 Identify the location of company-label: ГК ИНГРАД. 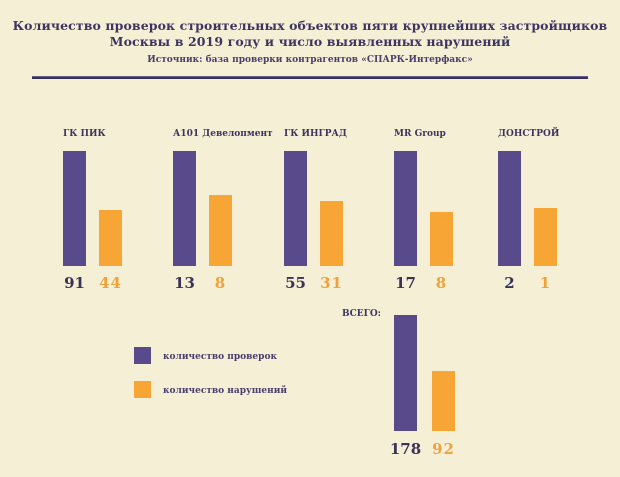
(315, 134).